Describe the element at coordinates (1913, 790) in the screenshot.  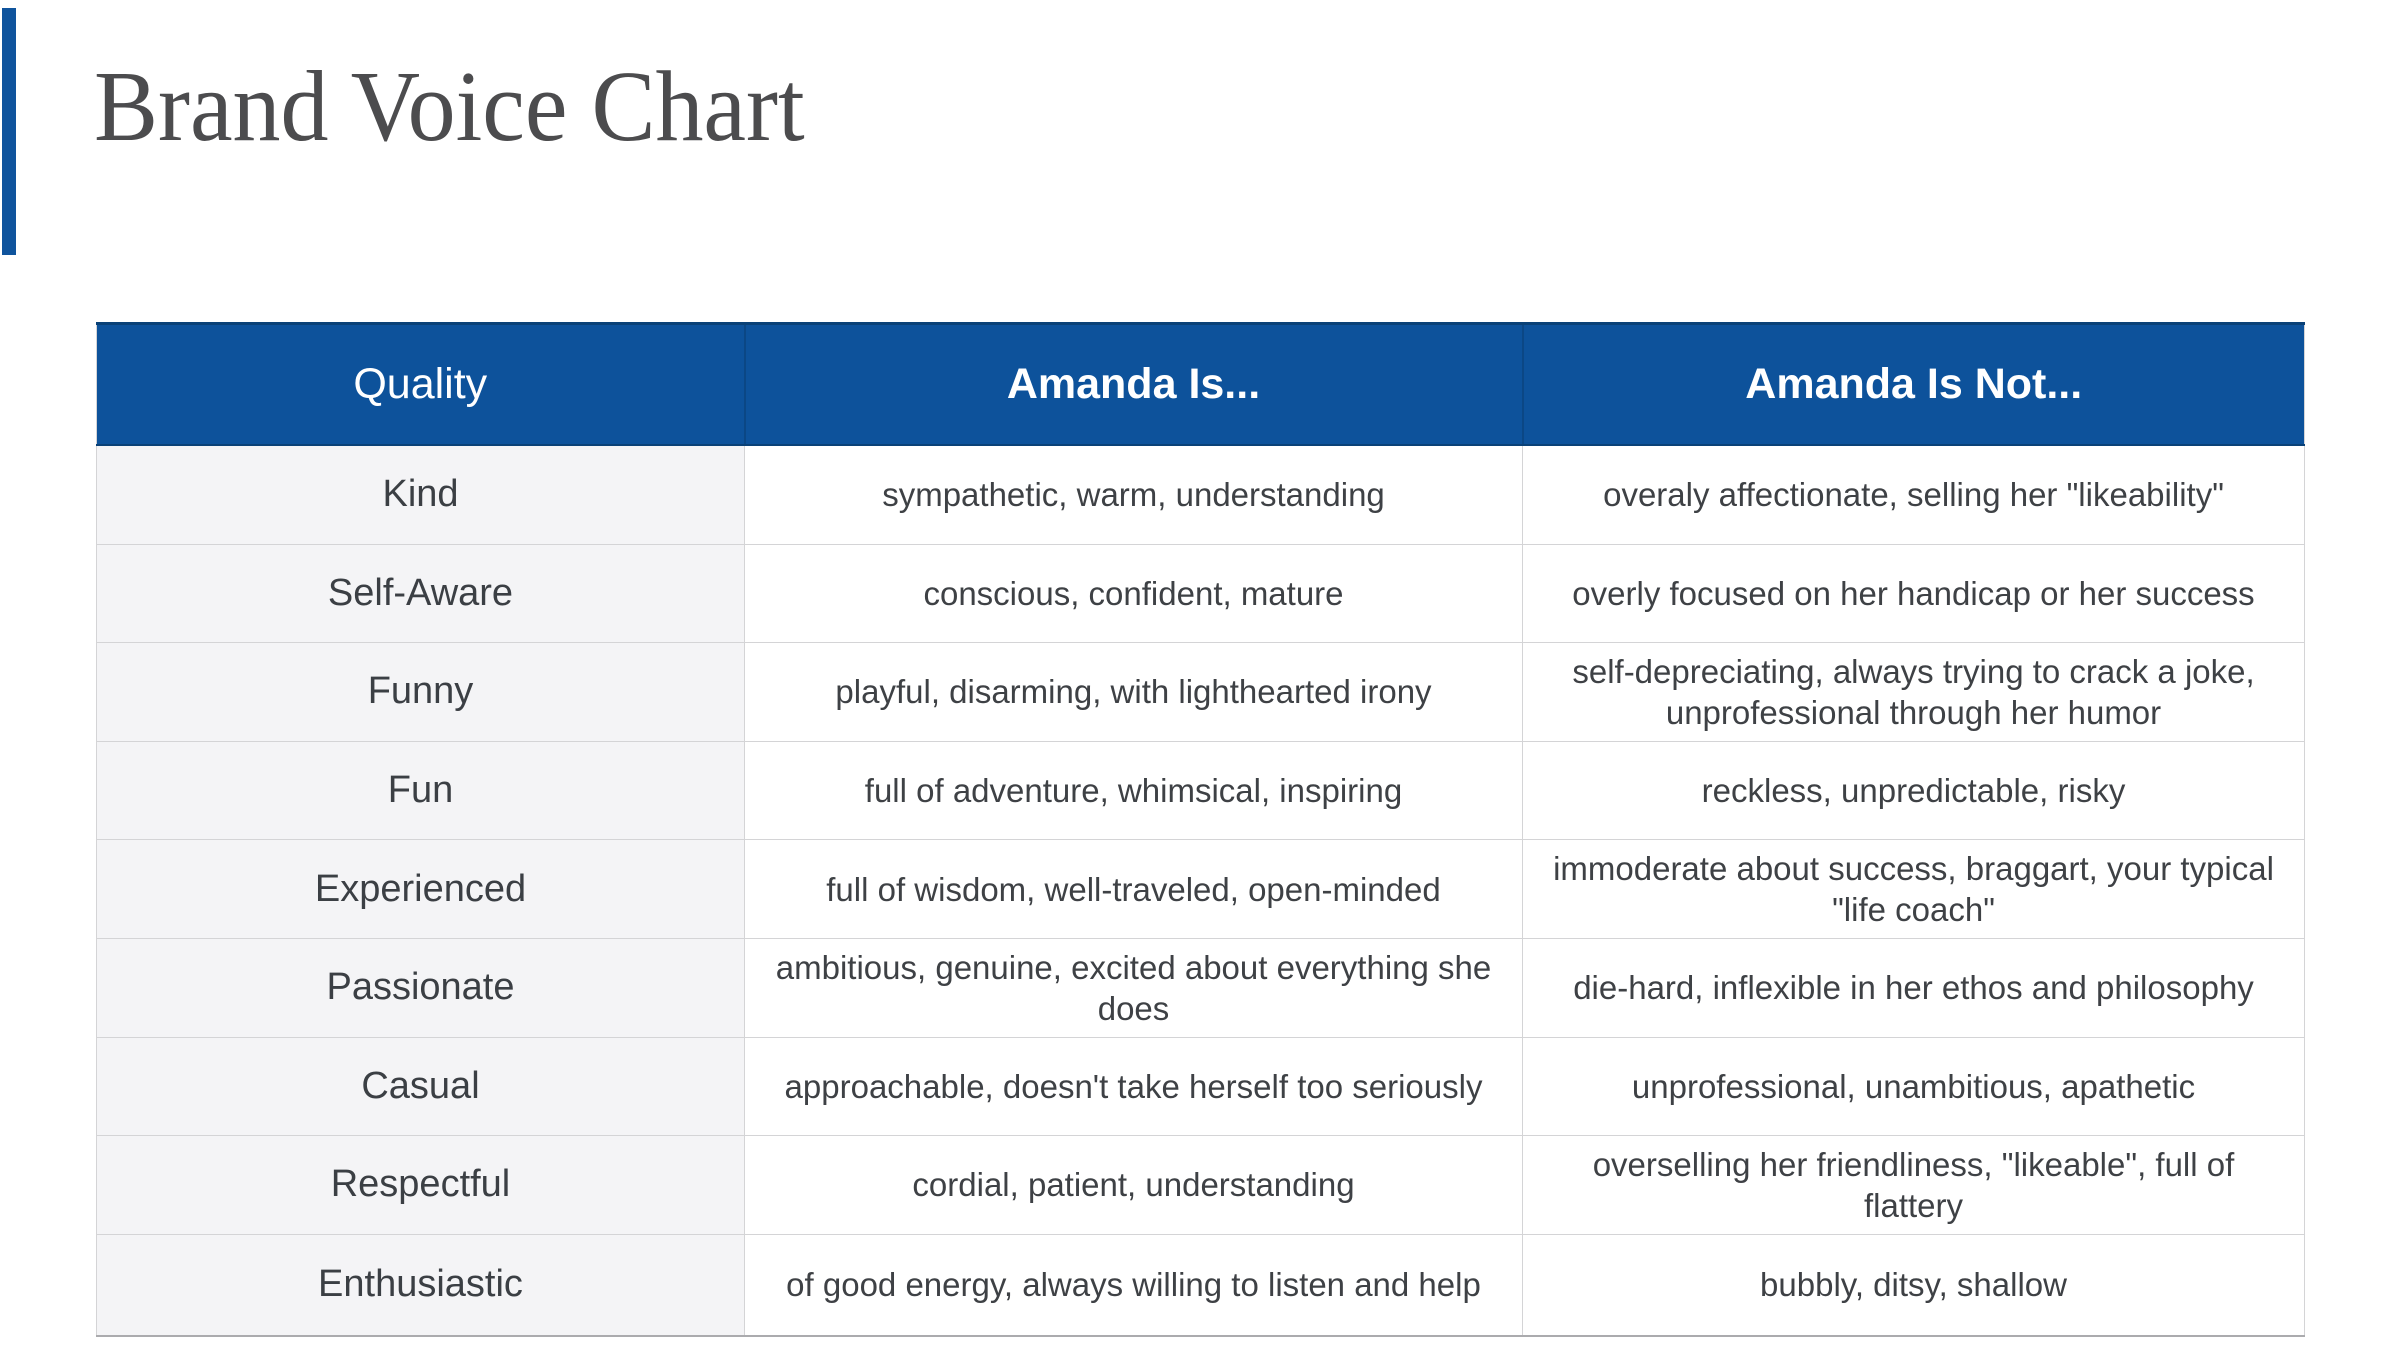
I see `amanda-is-not-cell: reckless, unpredictable, risky` at that location.